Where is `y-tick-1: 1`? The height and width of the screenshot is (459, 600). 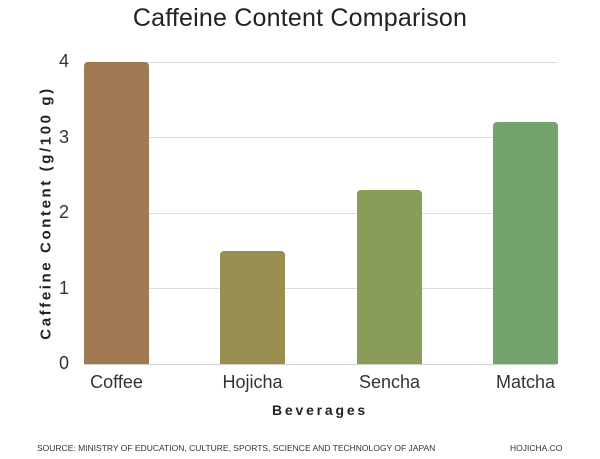 y-tick-1: 1 is located at coordinates (63, 288).